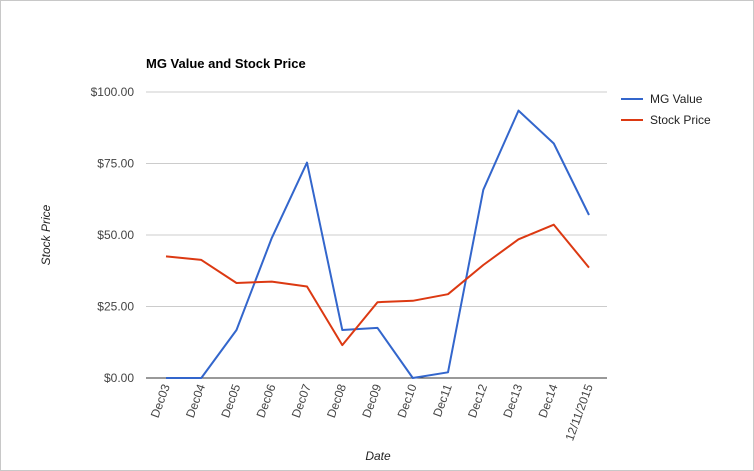  I want to click on x-tick-label: Dec04, so click(195, 401).